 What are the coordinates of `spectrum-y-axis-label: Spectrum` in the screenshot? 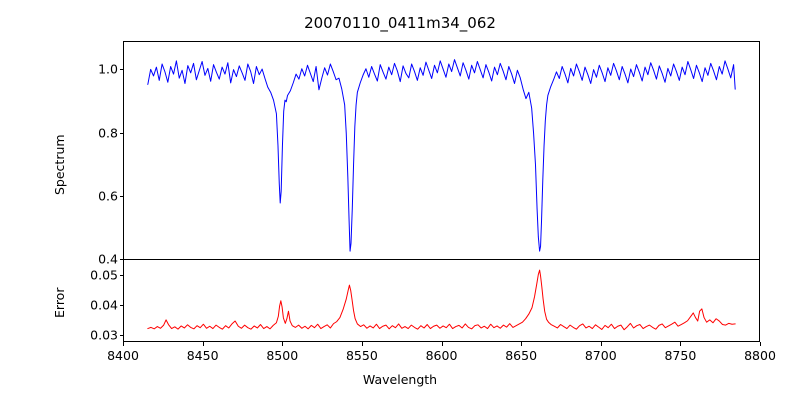 It's located at (59, 164).